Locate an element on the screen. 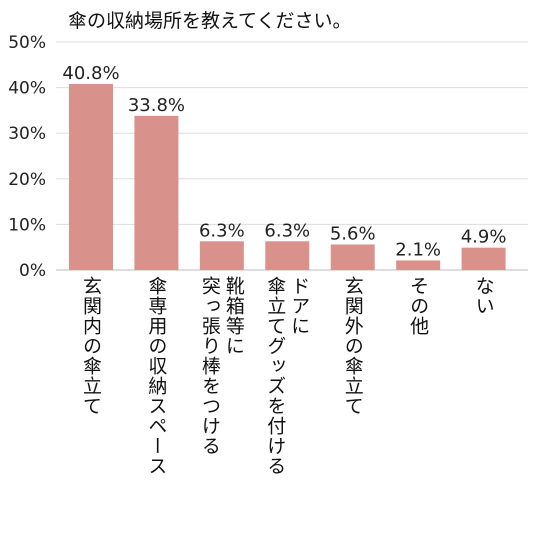 The image size is (536, 536). chart-title: 傘の収納場所を教えてください。 is located at coordinates (210, 21).